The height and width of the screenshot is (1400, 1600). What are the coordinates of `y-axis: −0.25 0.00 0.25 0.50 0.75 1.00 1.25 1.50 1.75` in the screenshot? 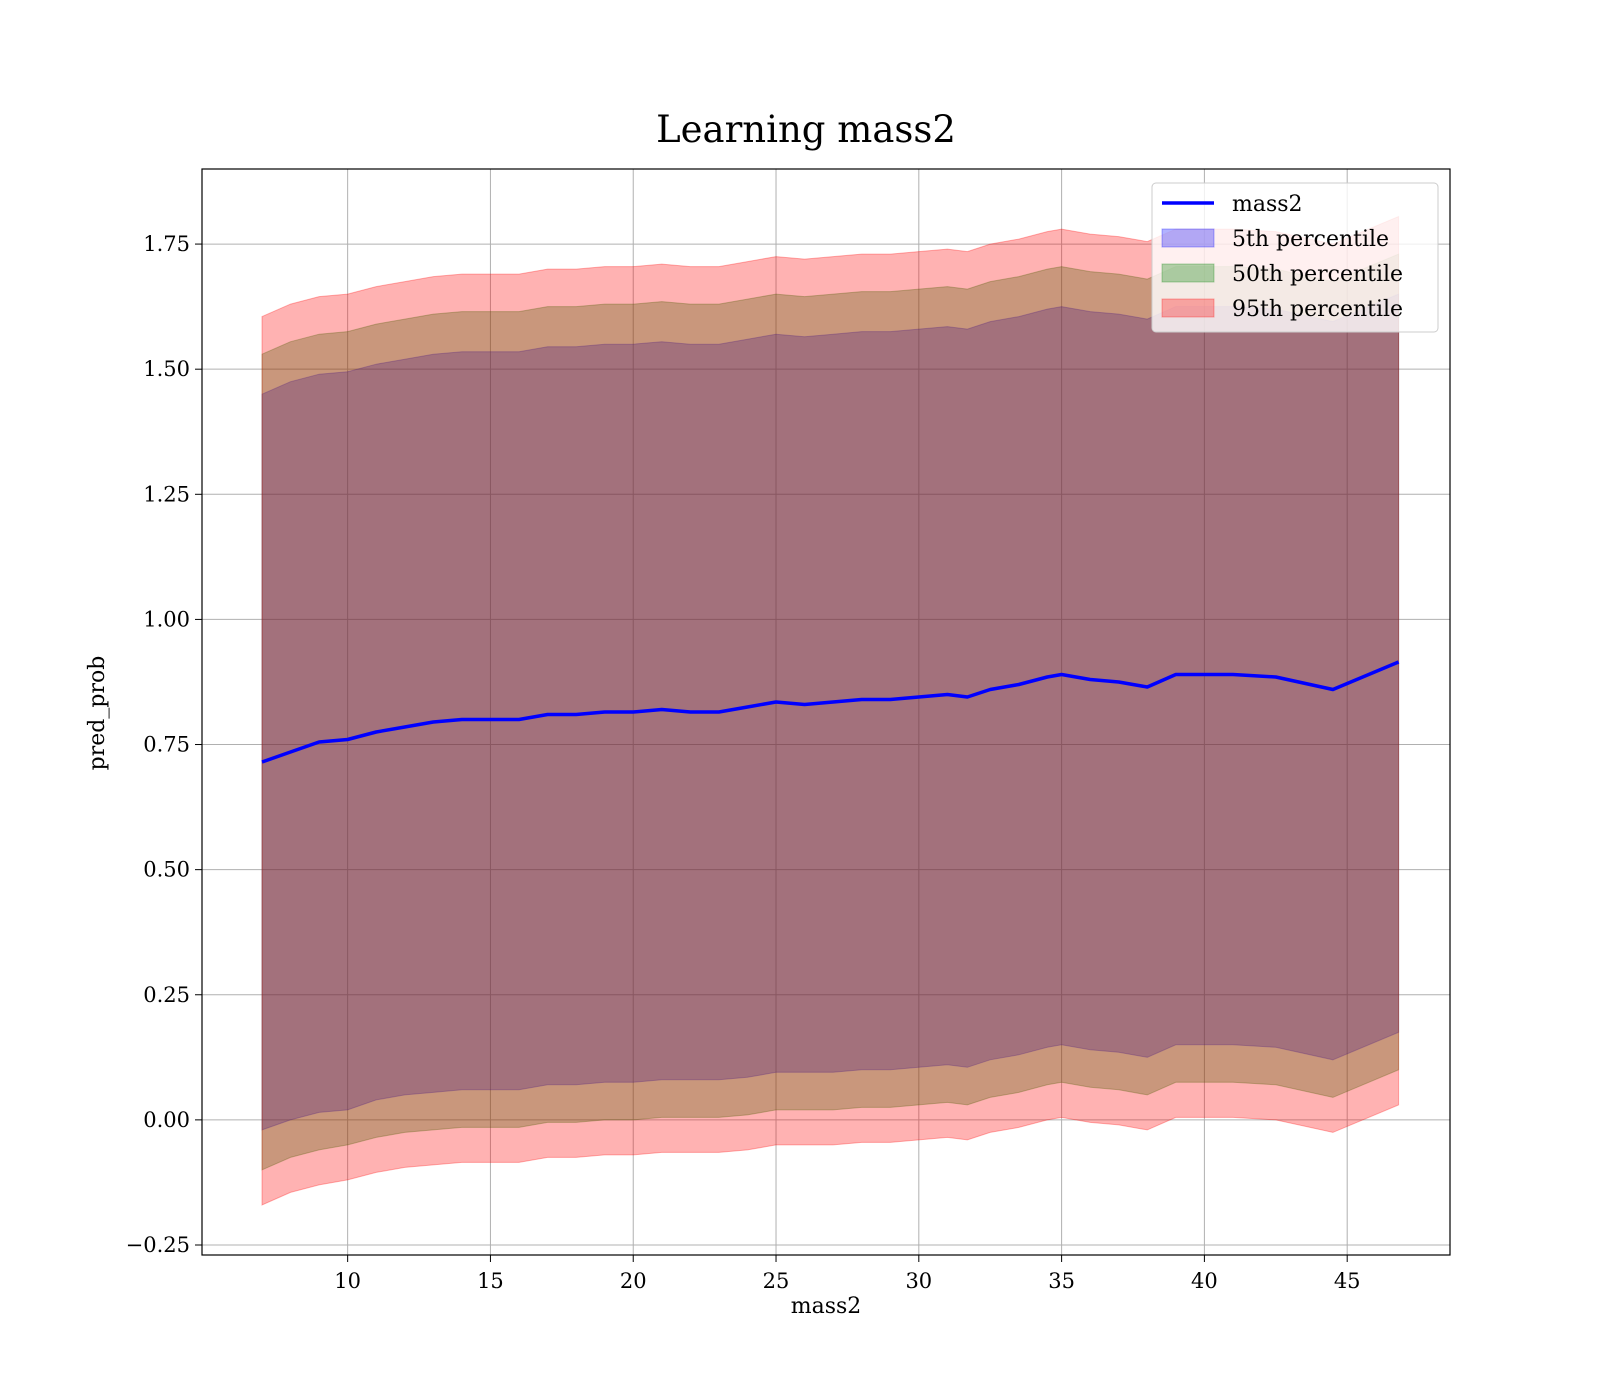 It's located at (164, 744).